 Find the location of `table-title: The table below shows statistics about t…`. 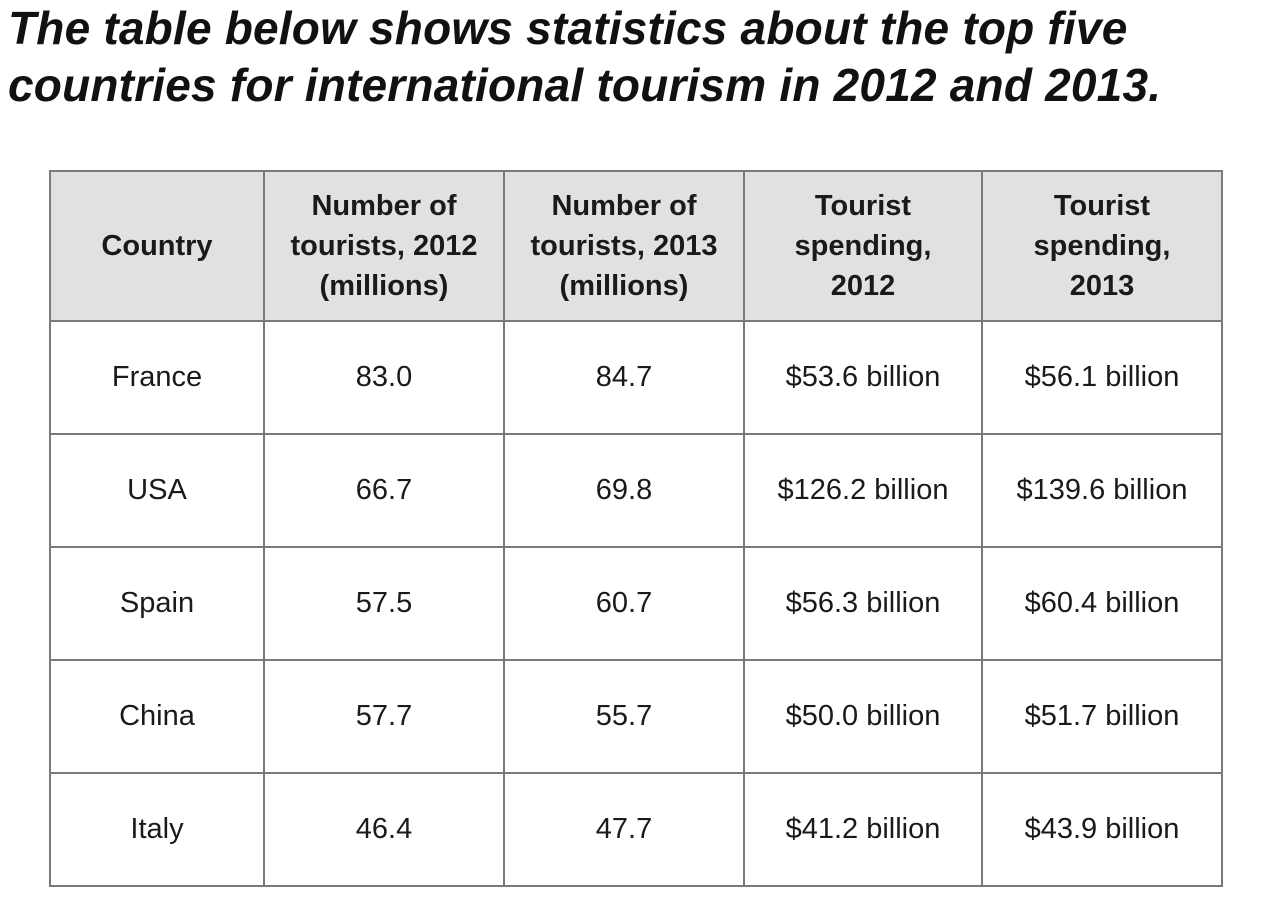

table-title: The table below shows statistics about t… is located at coordinates (585, 56).